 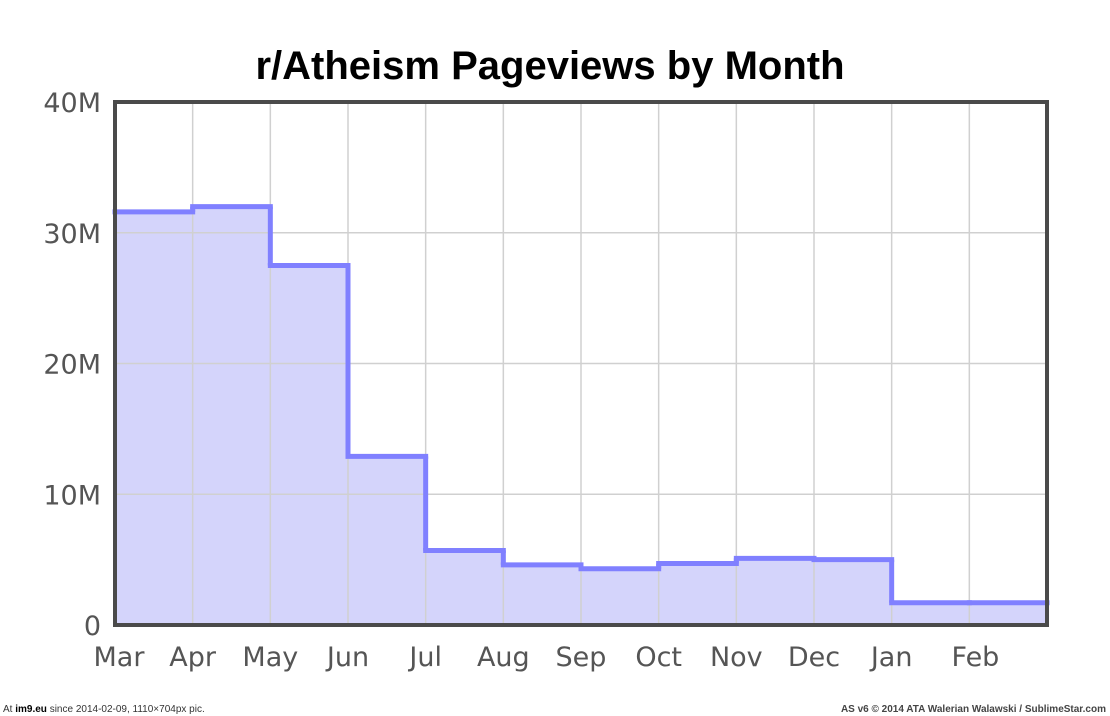 What do you see at coordinates (891, 657) in the screenshot?
I see `x-tick-label: Jan` at bounding box center [891, 657].